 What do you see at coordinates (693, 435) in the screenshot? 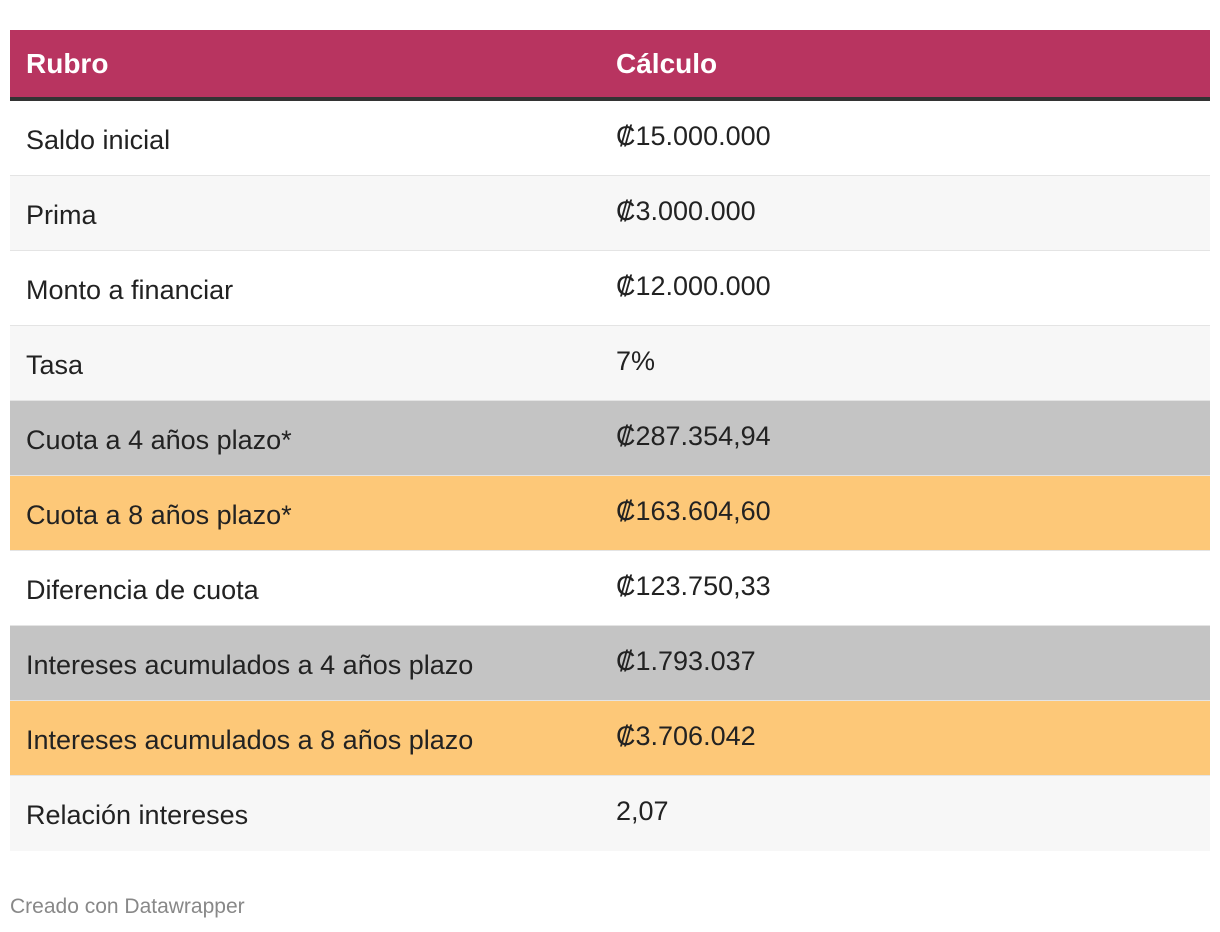
I see `cell-calculo: ₡287.354,94` at bounding box center [693, 435].